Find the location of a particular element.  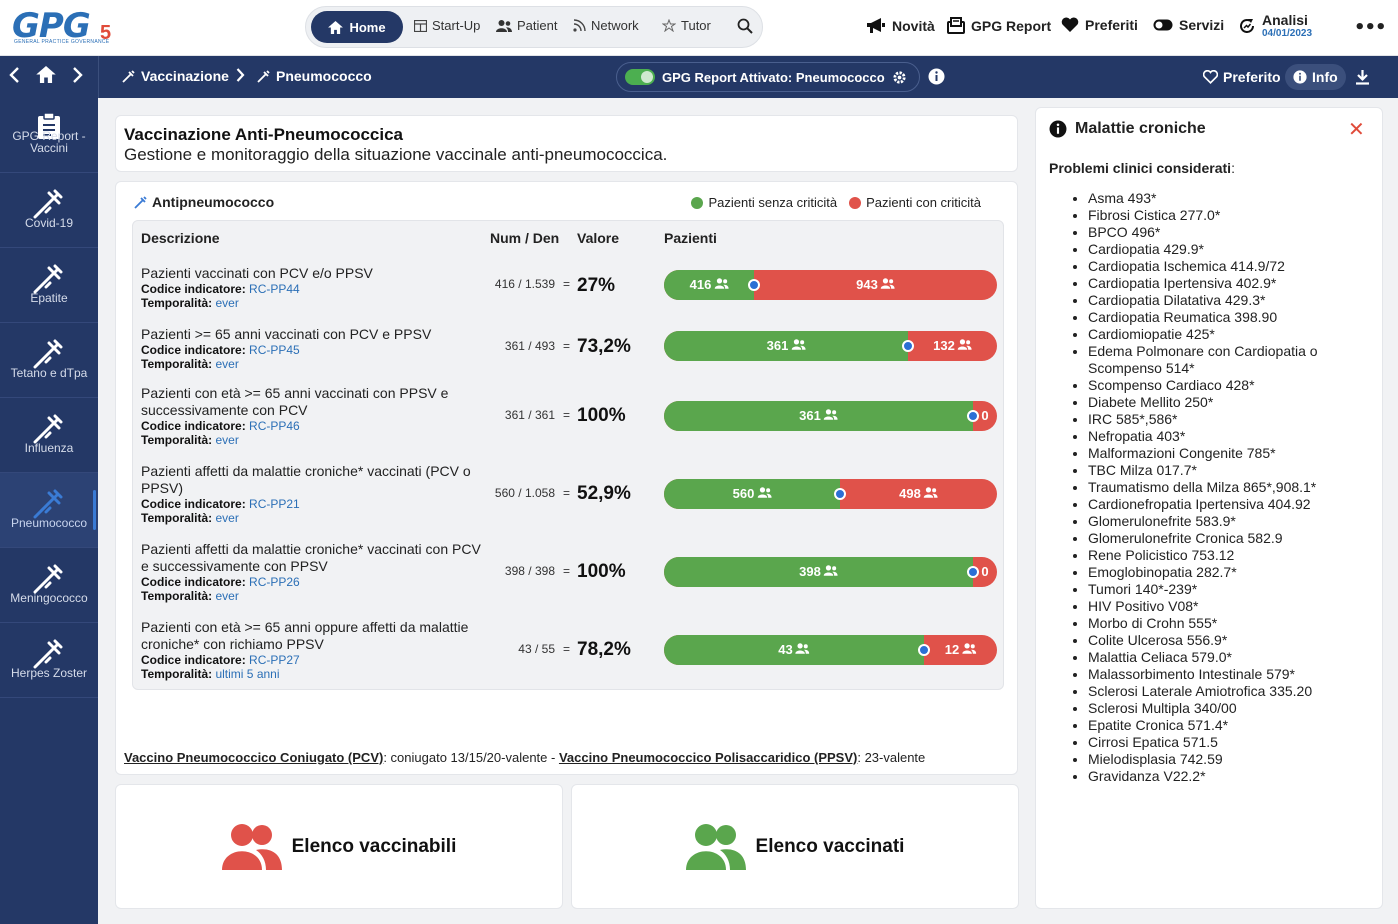

indicator-code-link: RC-PP21 is located at coordinates (274, 504).